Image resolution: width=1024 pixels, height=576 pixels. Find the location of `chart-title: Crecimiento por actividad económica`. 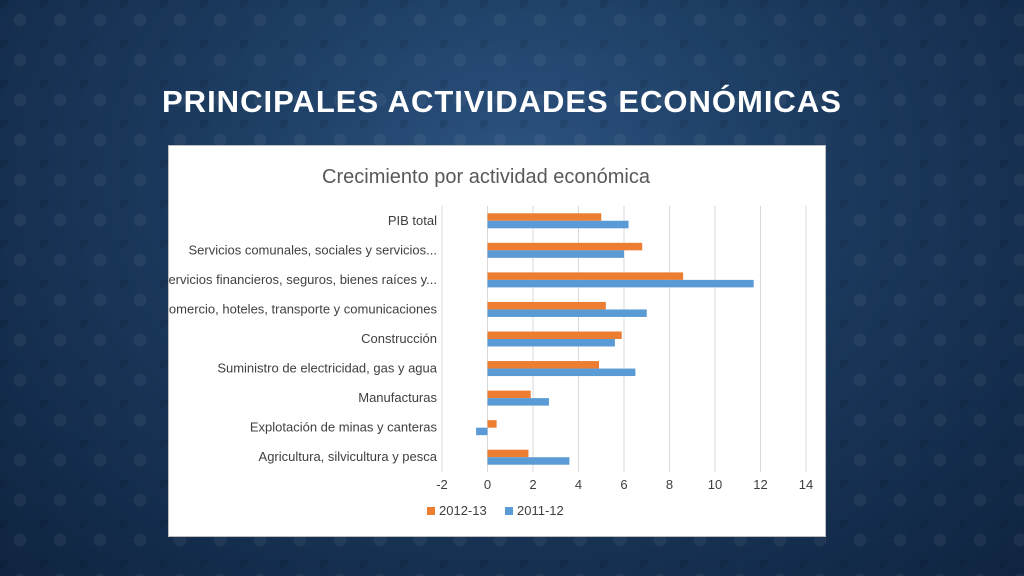

chart-title: Crecimiento por actividad económica is located at coordinates (486, 177).